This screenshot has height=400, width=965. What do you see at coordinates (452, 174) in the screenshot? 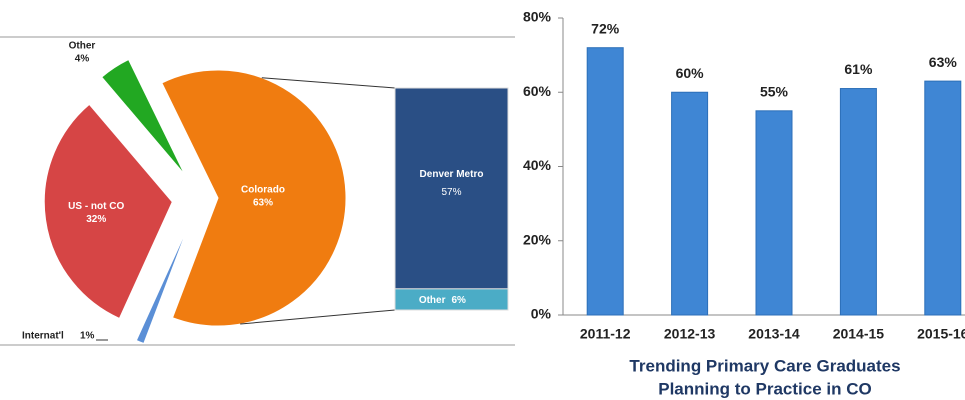
I see `segment-label: Denver Metro` at bounding box center [452, 174].